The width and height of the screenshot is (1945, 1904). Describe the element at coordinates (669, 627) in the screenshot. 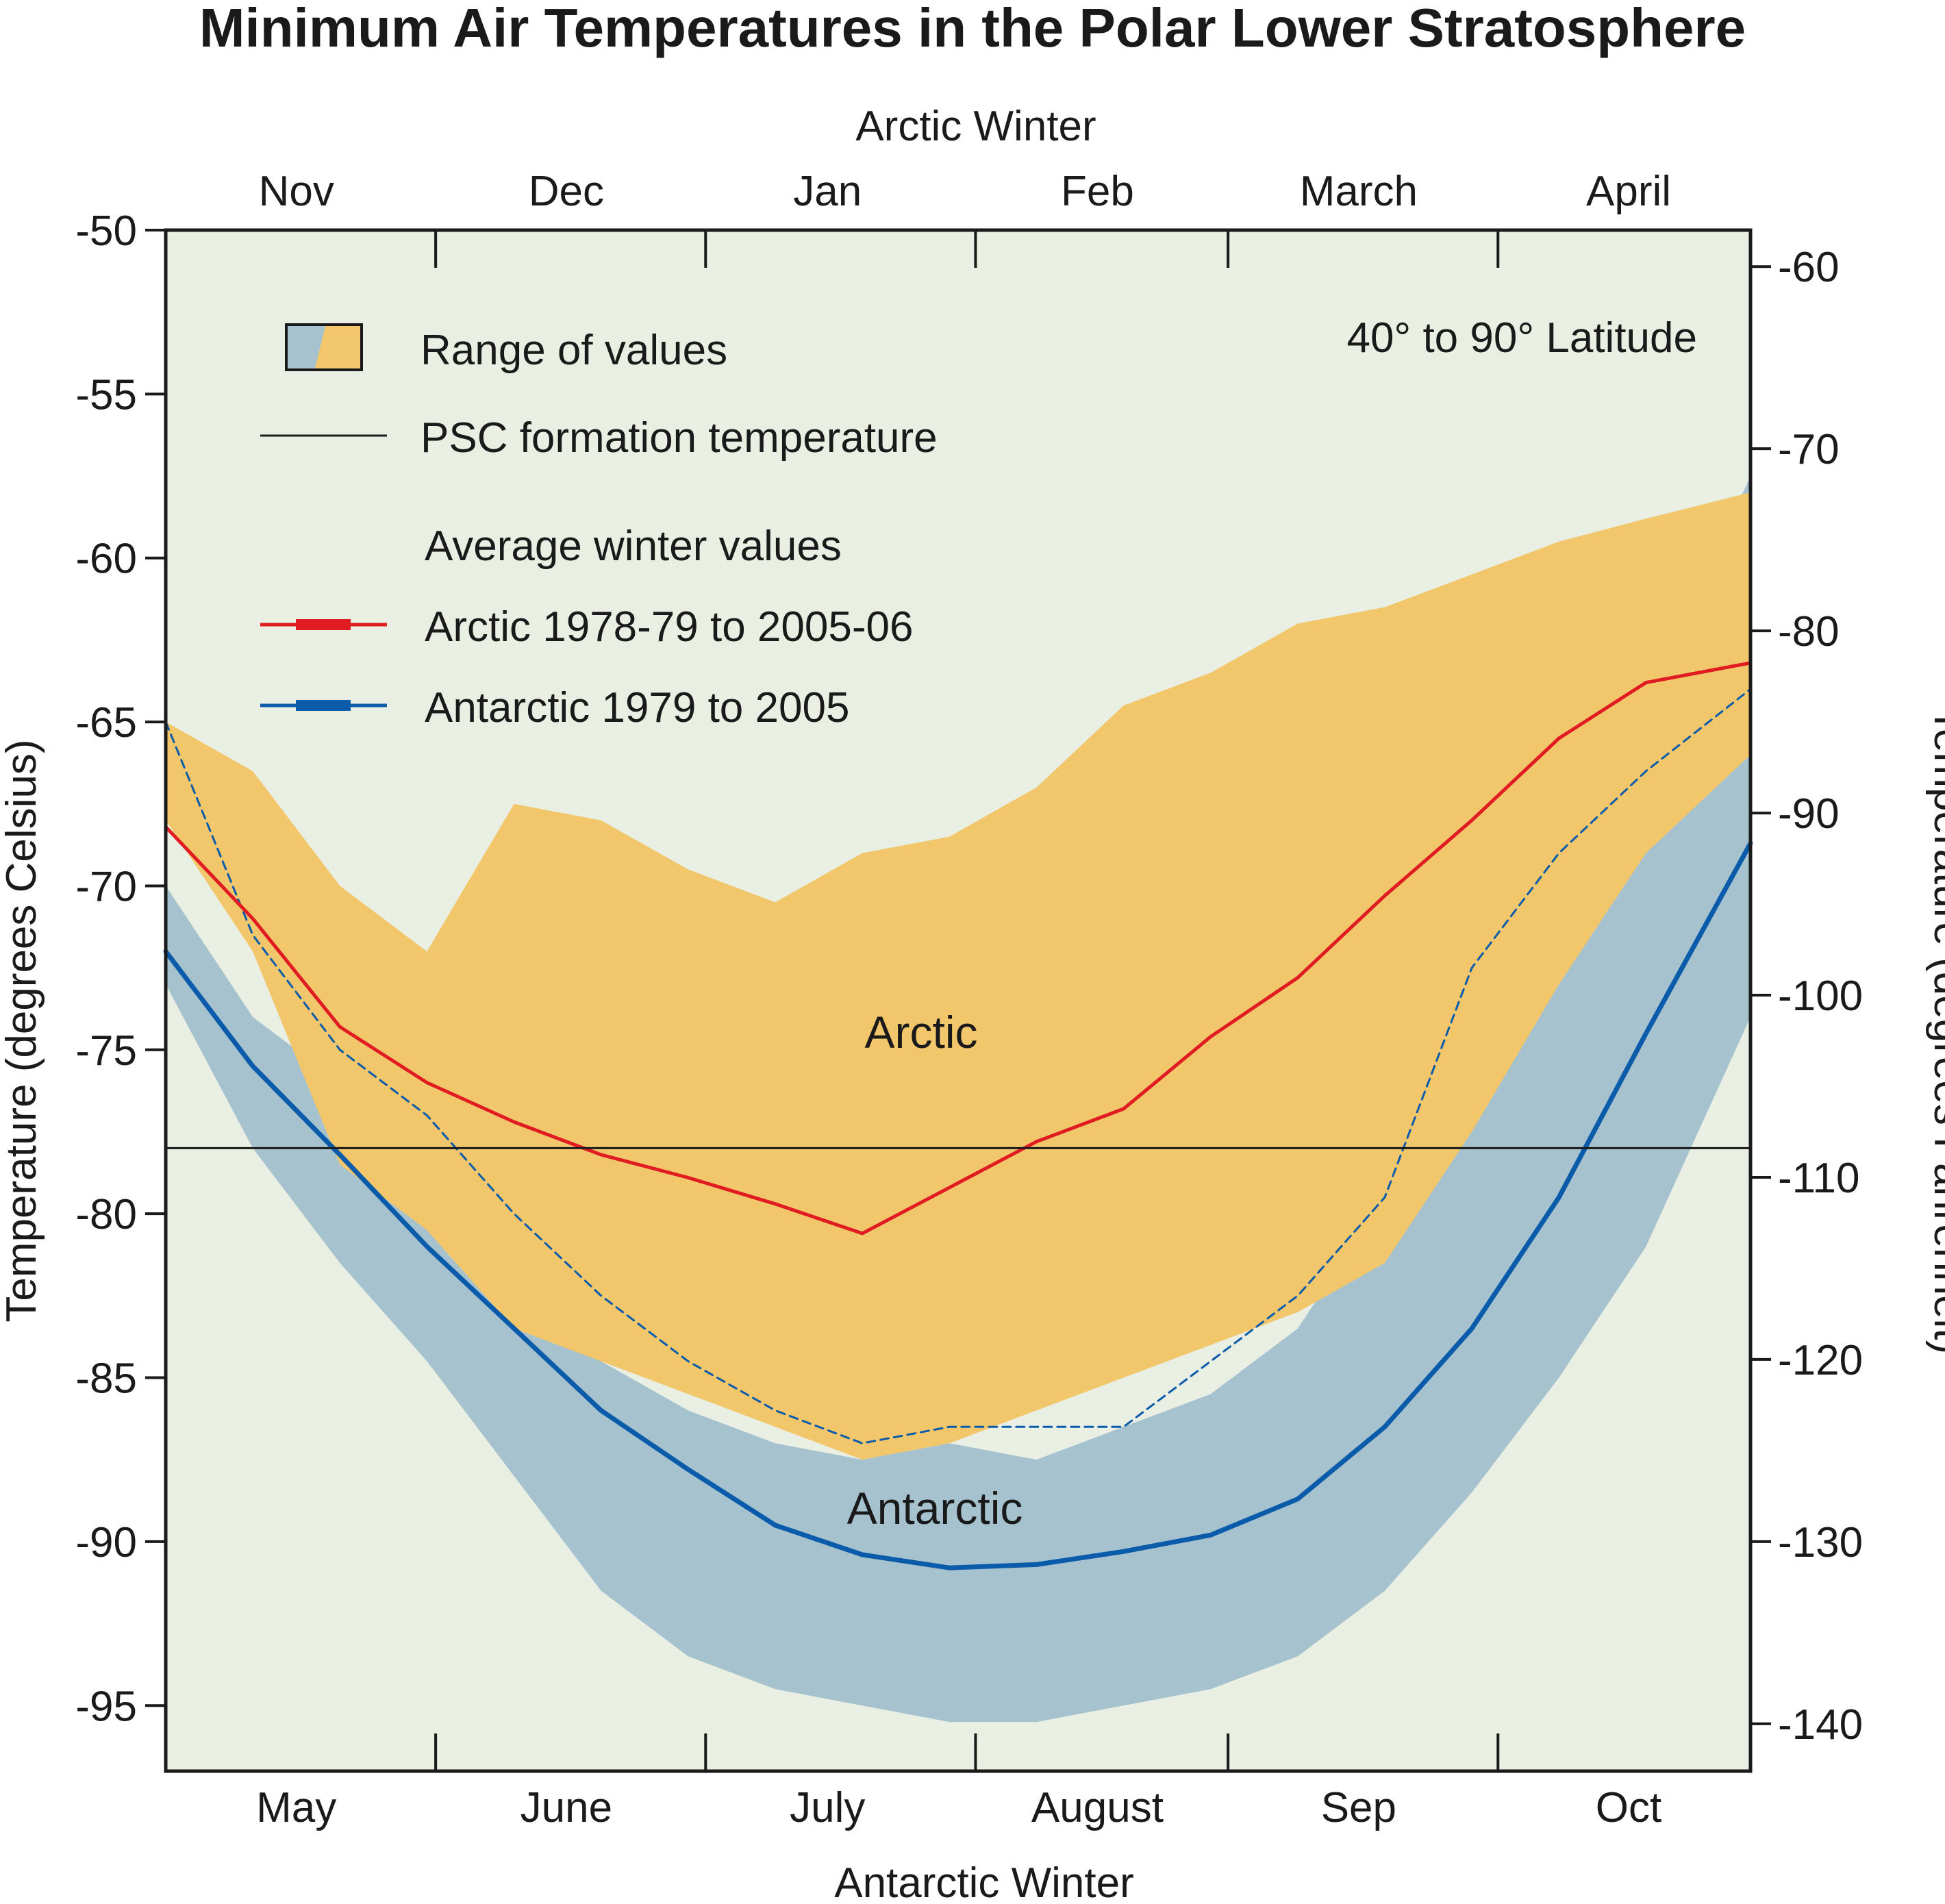

I see `legend-arctic-label: Arctic 1978-79 to 2005-06` at that location.